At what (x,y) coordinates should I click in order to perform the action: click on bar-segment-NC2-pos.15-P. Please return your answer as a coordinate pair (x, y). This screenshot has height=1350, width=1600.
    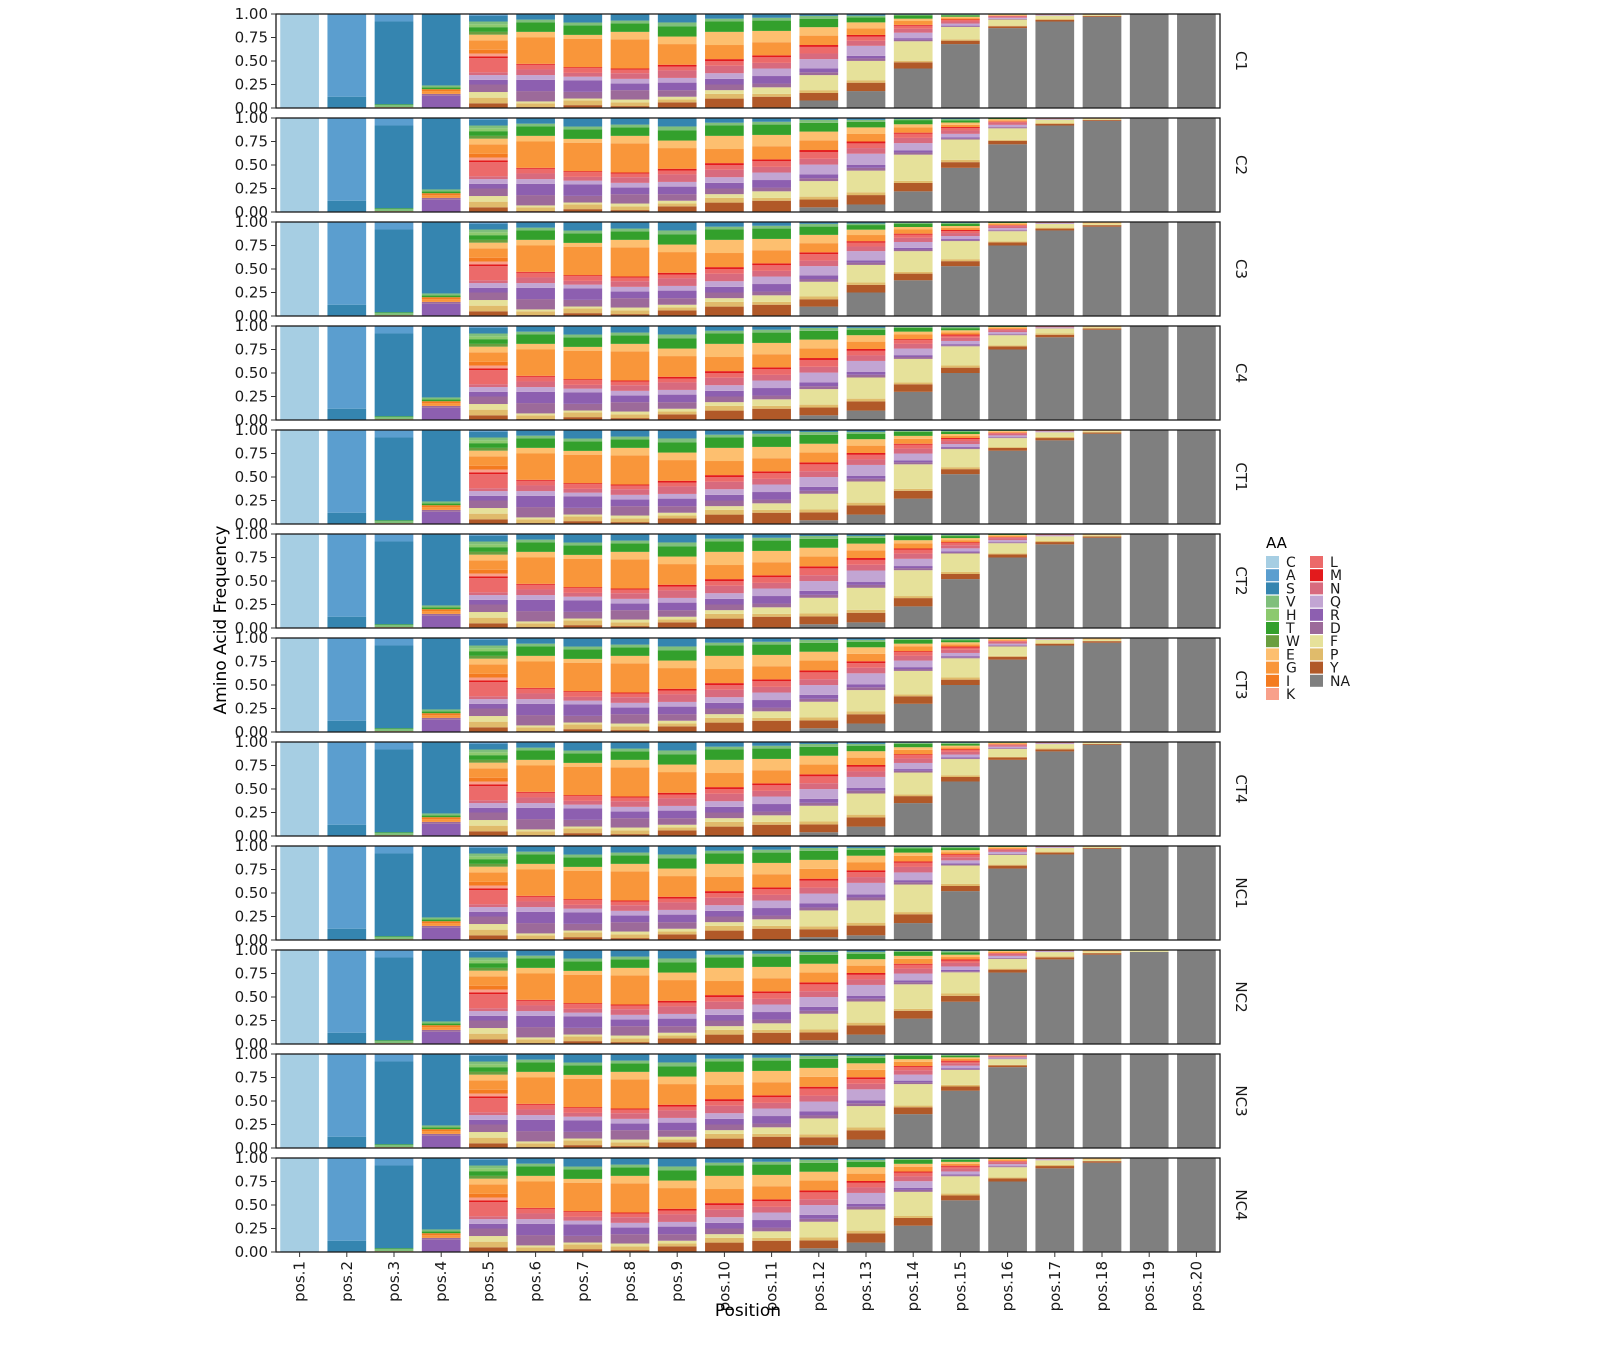
    Looking at the image, I should click on (960, 994).